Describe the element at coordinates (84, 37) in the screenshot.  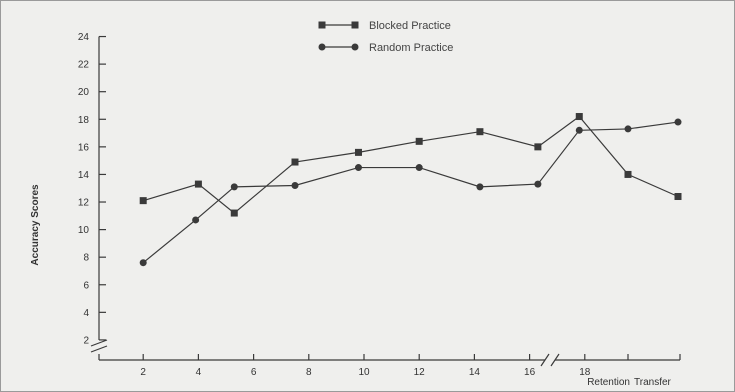
I see `y-tick-label: 24` at that location.